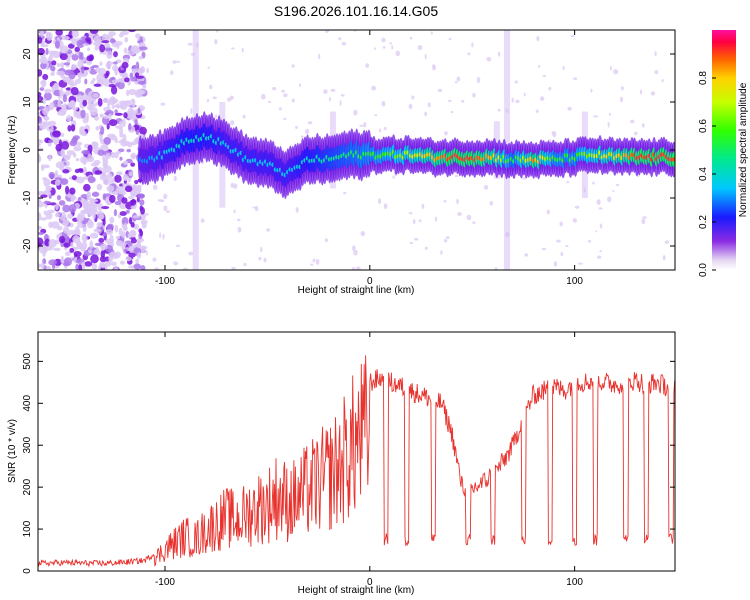  What do you see at coordinates (27, 150) in the screenshot?
I see `y-tick-label: 0` at bounding box center [27, 150].